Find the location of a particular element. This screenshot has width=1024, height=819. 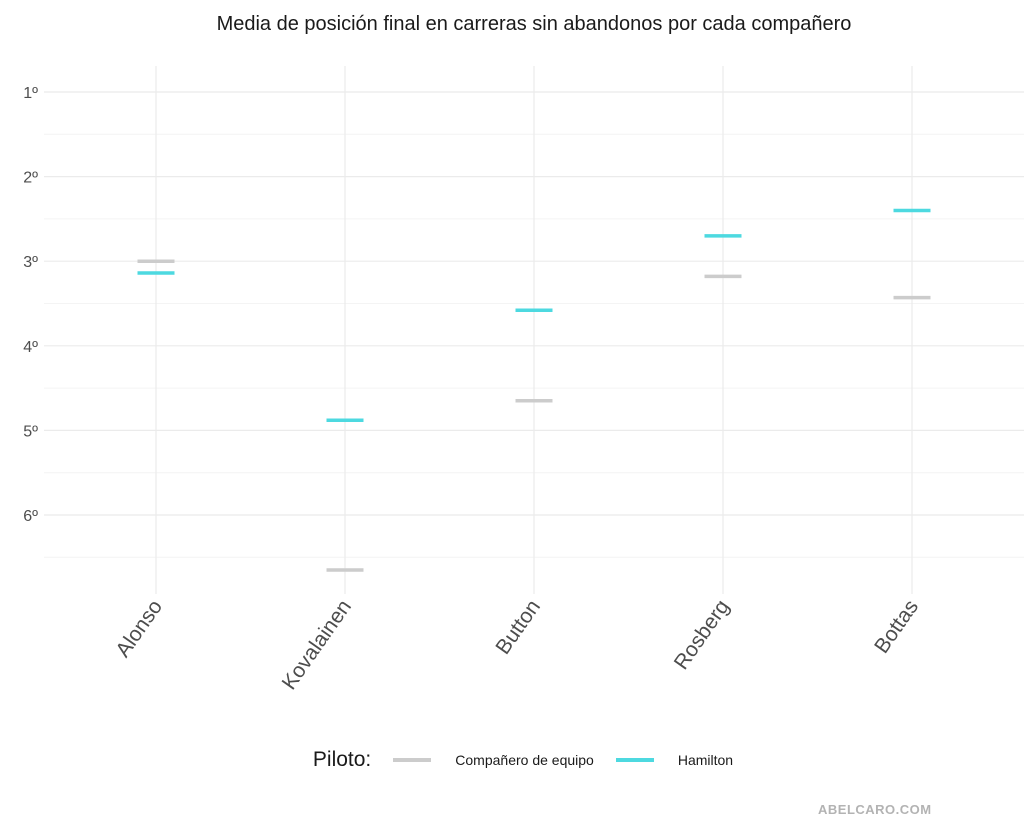

legend-item-teammate: Compañero de equipo is located at coordinates (493, 760).